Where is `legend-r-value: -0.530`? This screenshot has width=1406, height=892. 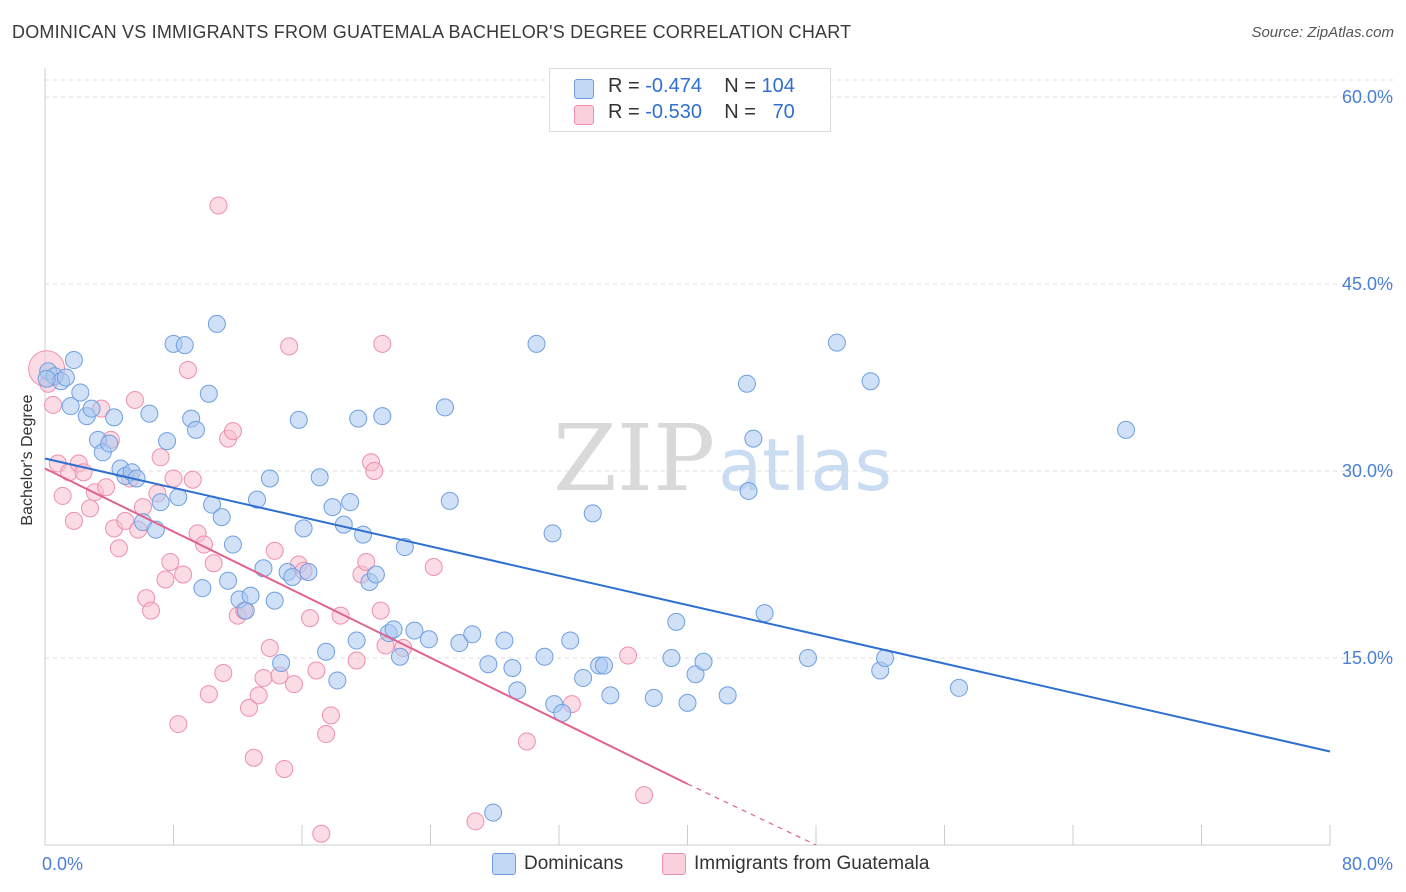 legend-r-value: -0.530 is located at coordinates (673, 112).